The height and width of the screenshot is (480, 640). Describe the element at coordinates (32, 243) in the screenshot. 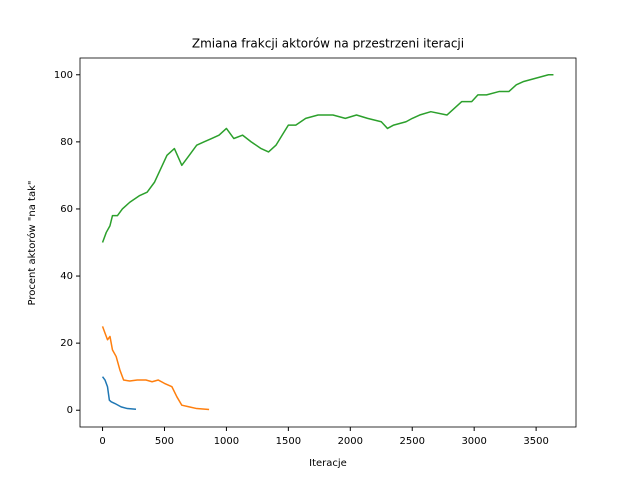

I see `y-axis-label: Procent aktorów "na tak"` at that location.